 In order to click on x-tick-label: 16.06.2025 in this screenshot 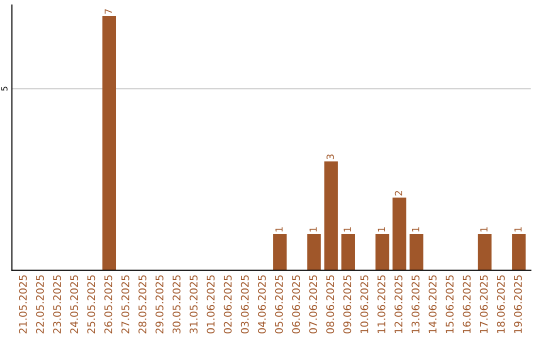, I will do `click(466, 304)`.